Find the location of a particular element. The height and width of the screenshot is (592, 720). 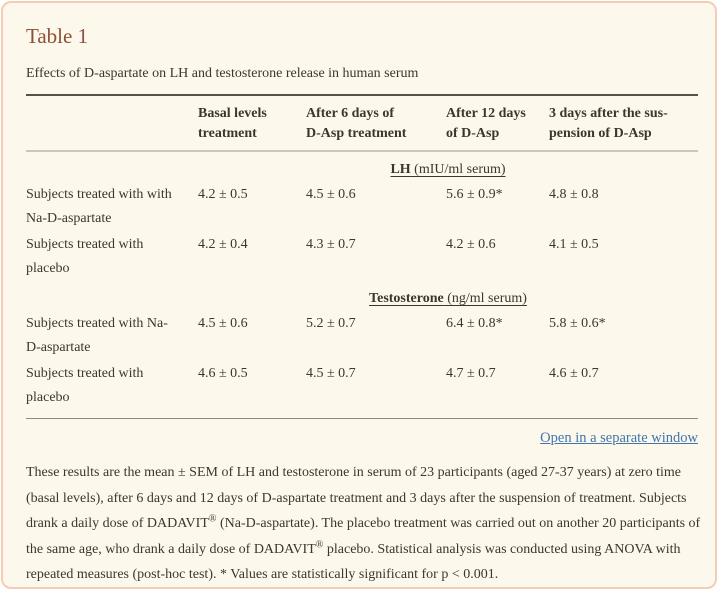

value-cell: 4.2 ± 0.5 is located at coordinates (223, 194).